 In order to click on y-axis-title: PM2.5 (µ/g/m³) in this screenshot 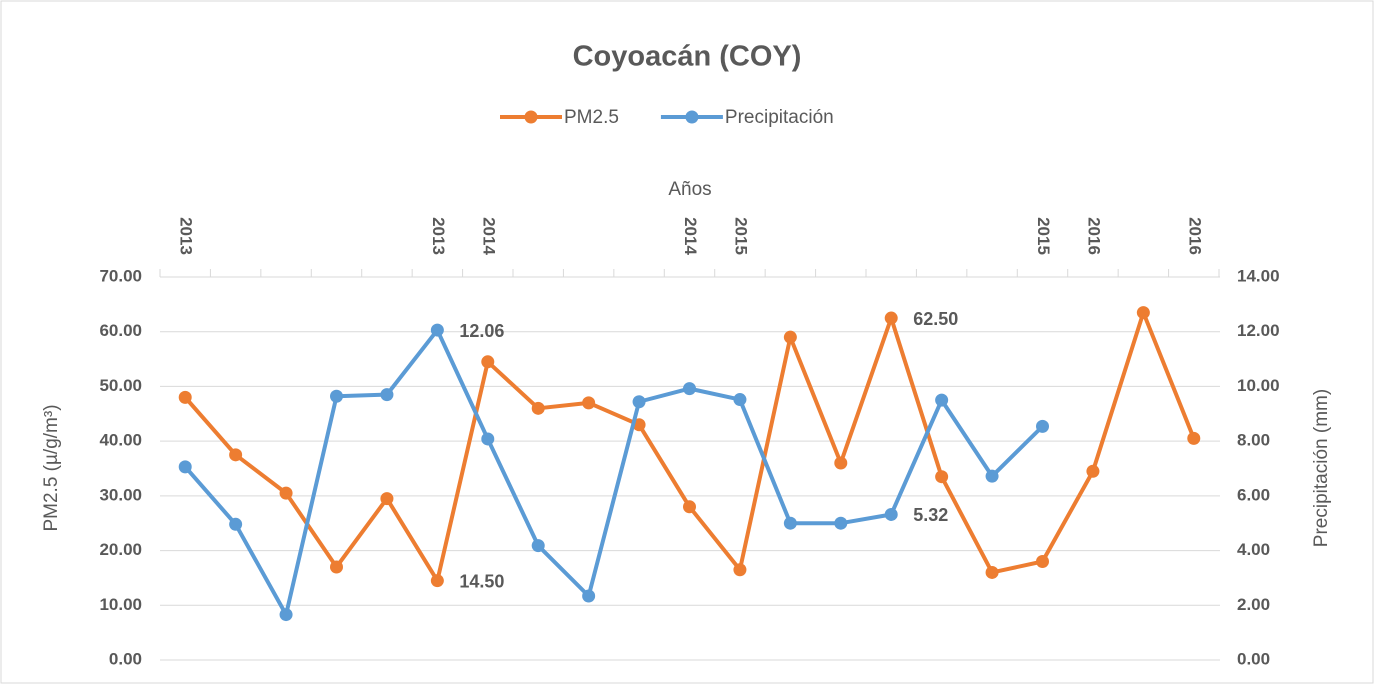, I will do `click(51, 467)`.